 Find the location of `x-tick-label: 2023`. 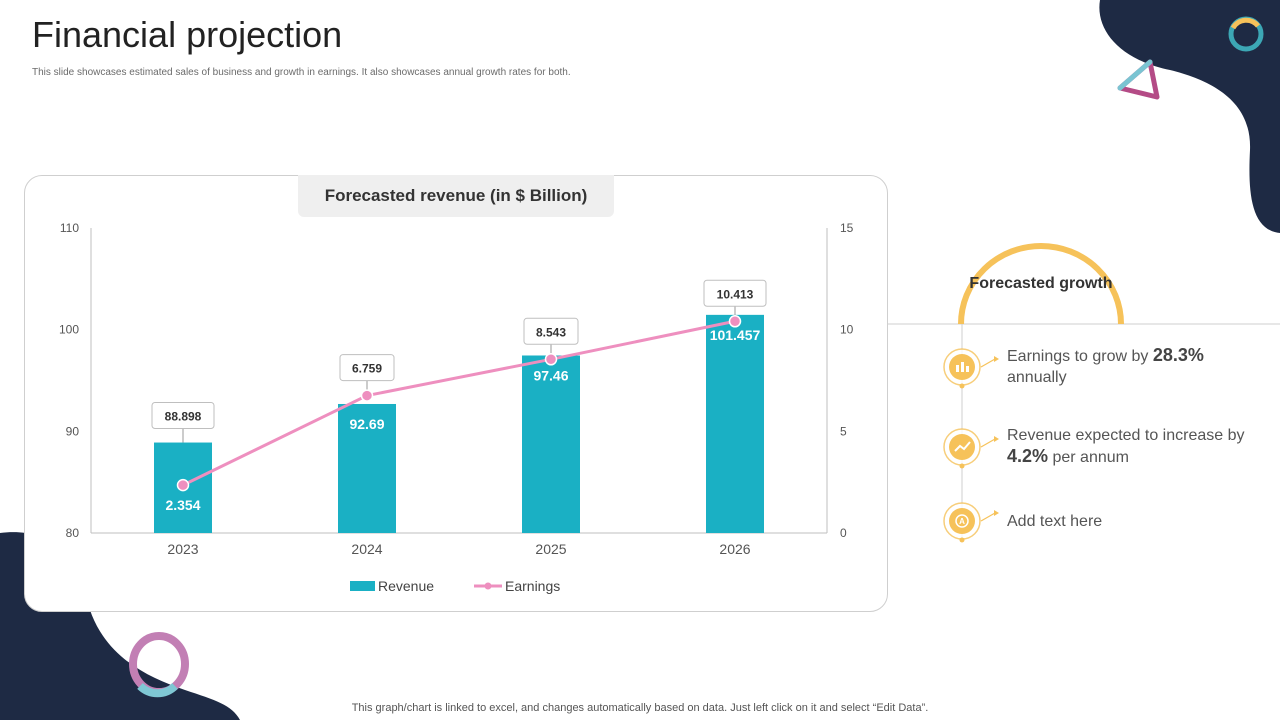

x-tick-label: 2023 is located at coordinates (182, 549).